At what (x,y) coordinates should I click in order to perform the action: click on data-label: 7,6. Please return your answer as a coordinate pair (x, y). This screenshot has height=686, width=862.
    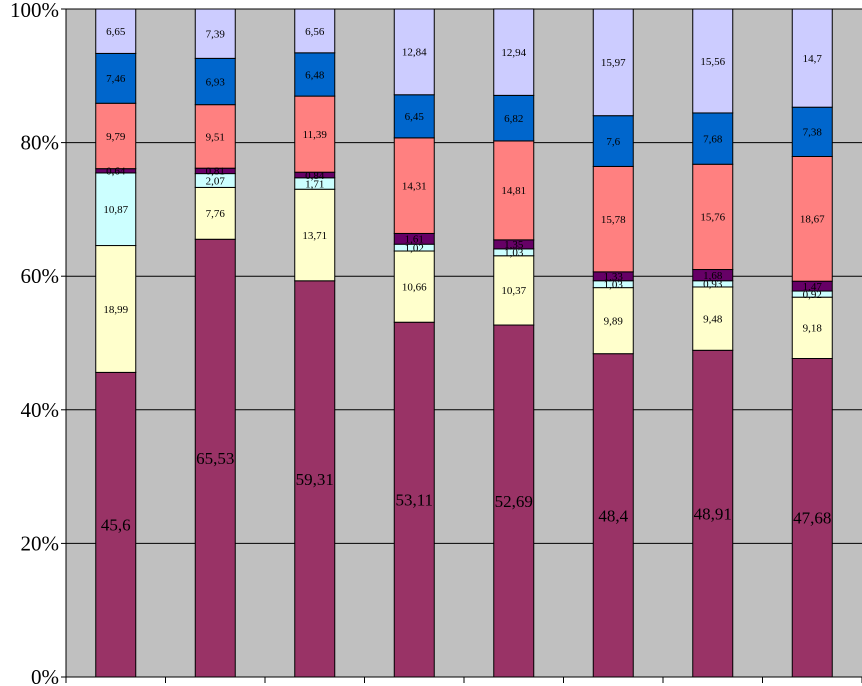
    Looking at the image, I should click on (613, 142).